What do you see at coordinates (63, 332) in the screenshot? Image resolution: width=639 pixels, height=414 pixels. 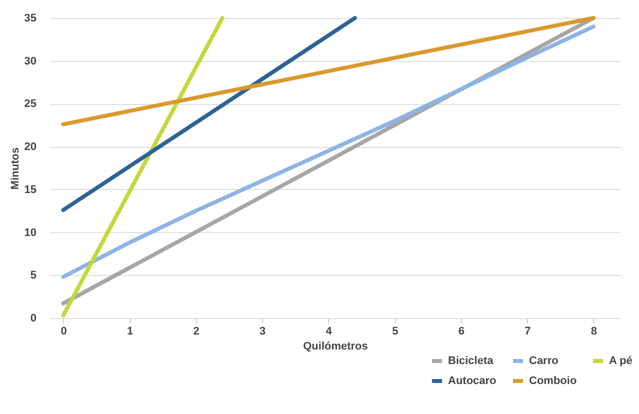 I see `x-tick-label: 0` at bounding box center [63, 332].